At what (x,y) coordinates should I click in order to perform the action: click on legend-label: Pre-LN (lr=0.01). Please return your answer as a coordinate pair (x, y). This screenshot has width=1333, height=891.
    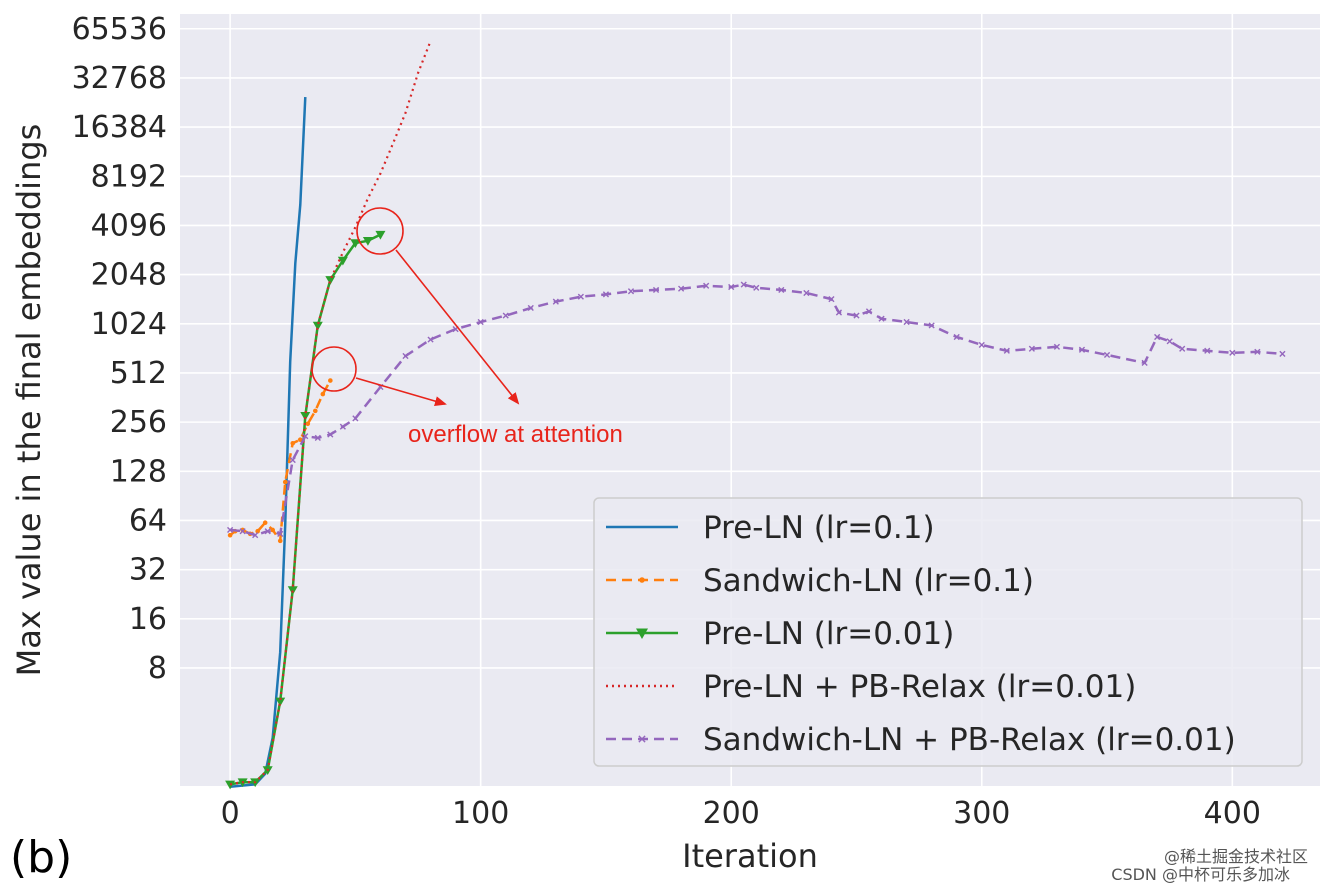
    Looking at the image, I should click on (828, 634).